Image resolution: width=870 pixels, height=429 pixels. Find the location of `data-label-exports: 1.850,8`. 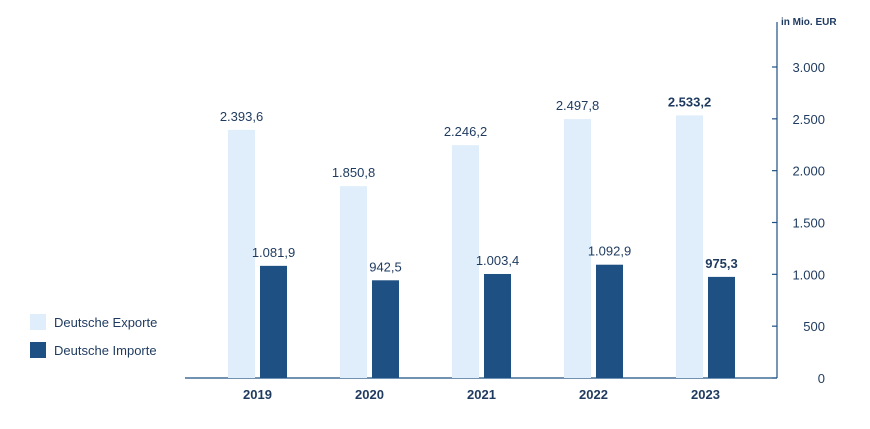

data-label-exports: 1.850,8 is located at coordinates (353, 172).